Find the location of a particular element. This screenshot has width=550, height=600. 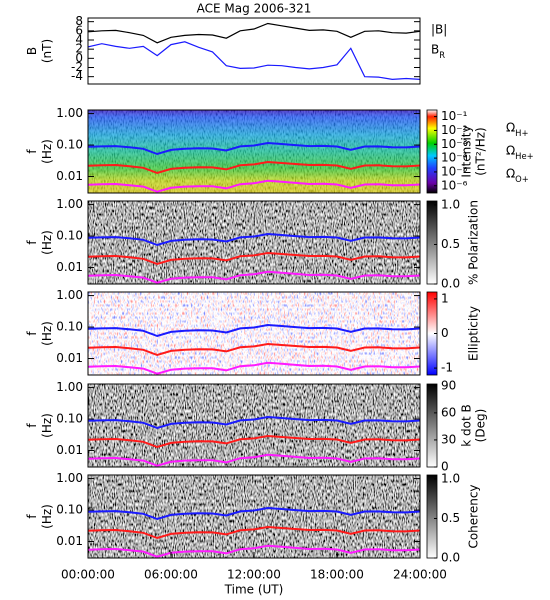

legend-entry: BR is located at coordinates (438, 51).